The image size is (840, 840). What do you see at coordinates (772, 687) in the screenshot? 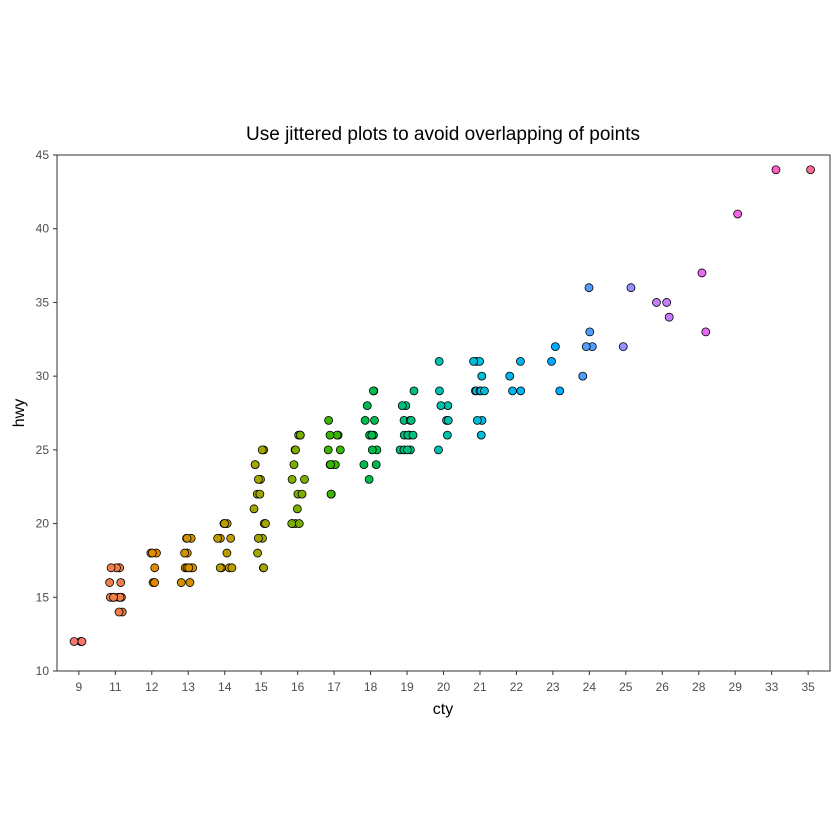
I see `x-tick-label: 33` at bounding box center [772, 687].